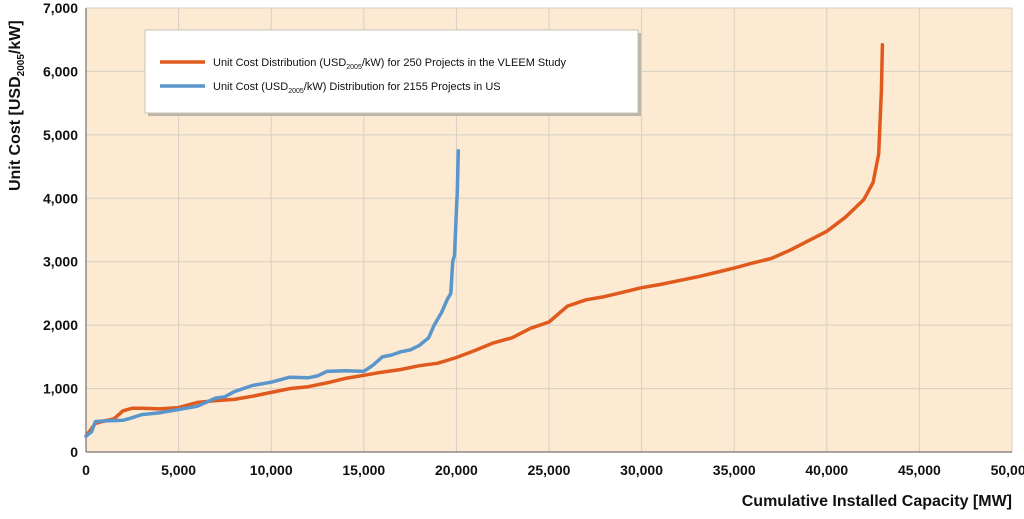 The height and width of the screenshot is (519, 1024). Describe the element at coordinates (877, 501) in the screenshot. I see `x-axis-title: Cumulative Installed Capacity [MW]` at that location.